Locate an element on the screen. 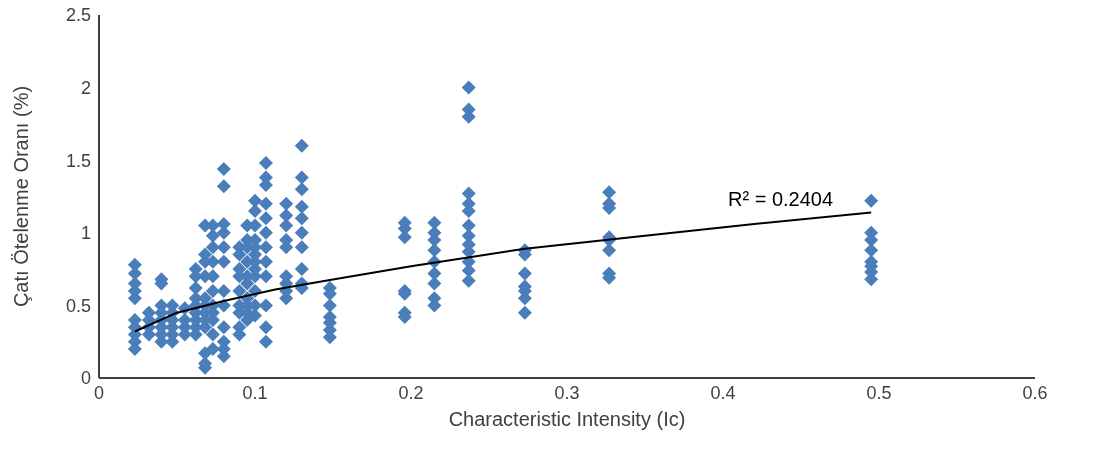 The image size is (1098, 459). y-axis-title: Çatı Ötelenme Oranı (%) is located at coordinates (21, 196).